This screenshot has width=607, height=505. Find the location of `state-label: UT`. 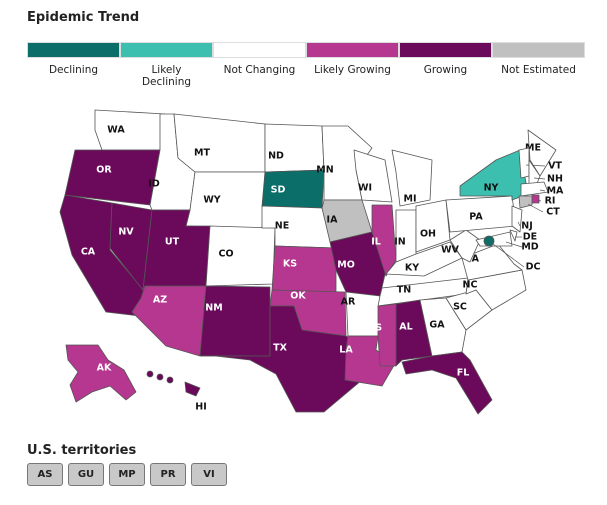

state-label: UT is located at coordinates (172, 242).